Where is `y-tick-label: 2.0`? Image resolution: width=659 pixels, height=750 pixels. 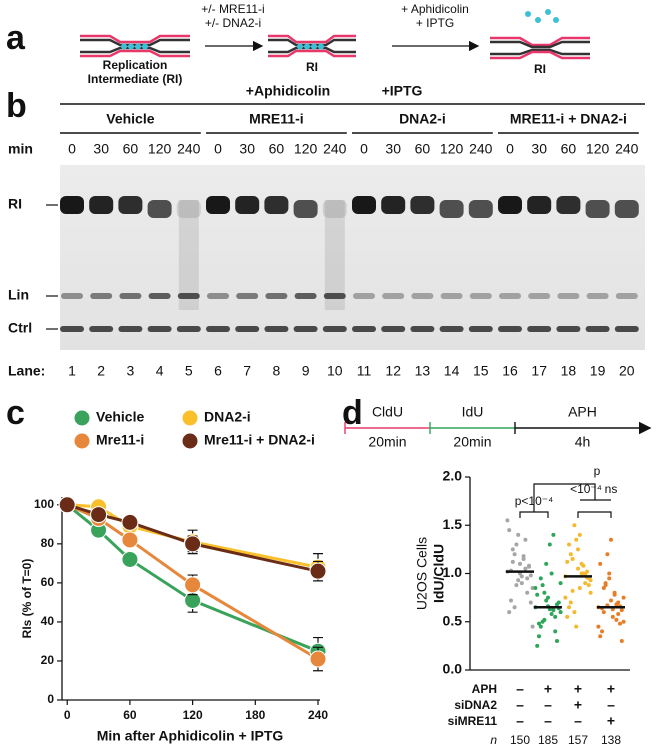
y-tick-label: 2.0 is located at coordinates (453, 476).